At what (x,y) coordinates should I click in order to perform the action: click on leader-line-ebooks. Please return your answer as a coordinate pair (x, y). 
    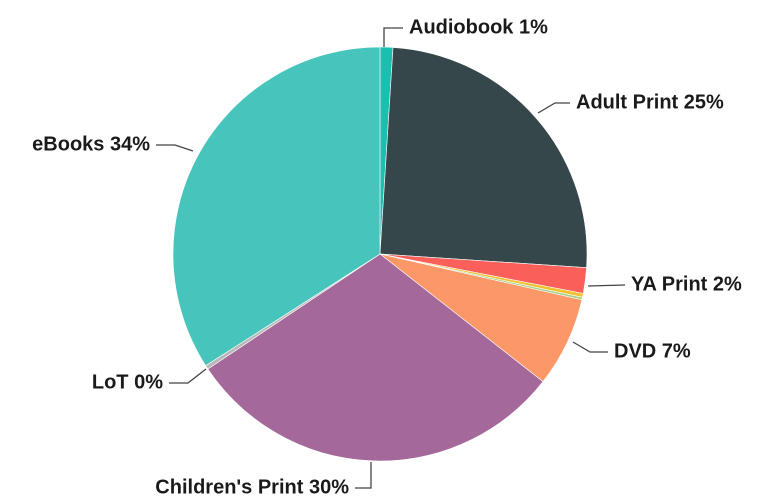
    Looking at the image, I should click on (175, 148).